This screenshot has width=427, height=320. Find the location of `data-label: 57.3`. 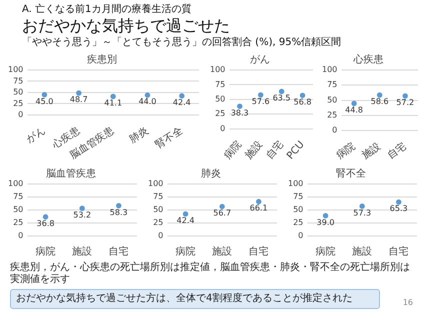

data-label: 57.3 is located at coordinates (362, 213).